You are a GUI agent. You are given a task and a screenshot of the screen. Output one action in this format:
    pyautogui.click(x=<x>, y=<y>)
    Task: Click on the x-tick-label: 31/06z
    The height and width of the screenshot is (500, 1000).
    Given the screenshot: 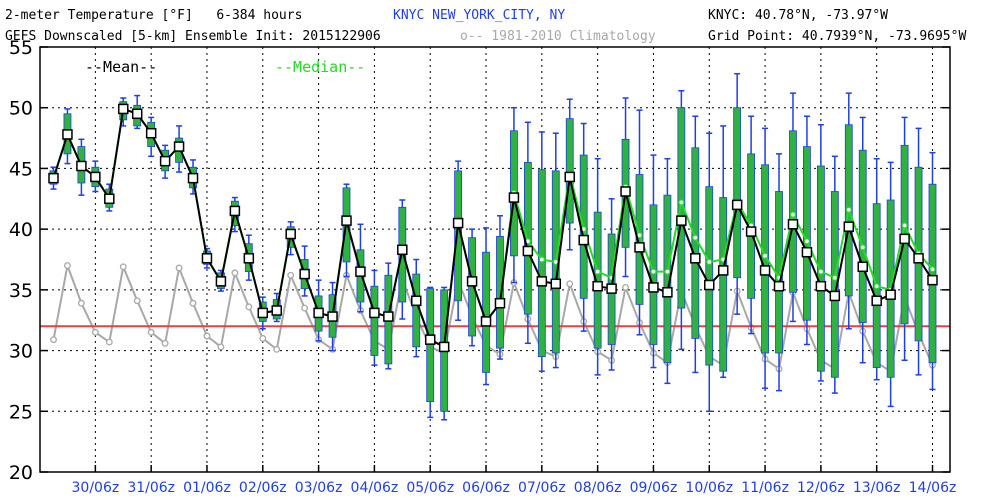 What is the action you would take?
    pyautogui.click(x=151, y=488)
    